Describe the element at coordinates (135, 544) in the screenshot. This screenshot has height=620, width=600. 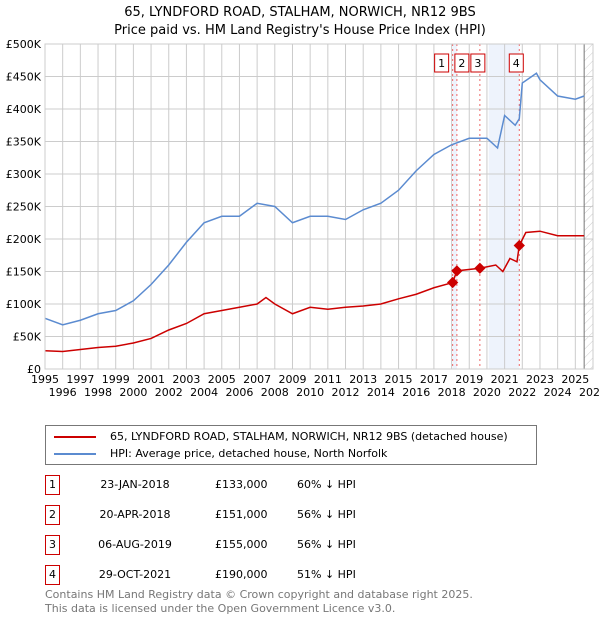
I see `sale-date: 06-AUG-2019` at that location.